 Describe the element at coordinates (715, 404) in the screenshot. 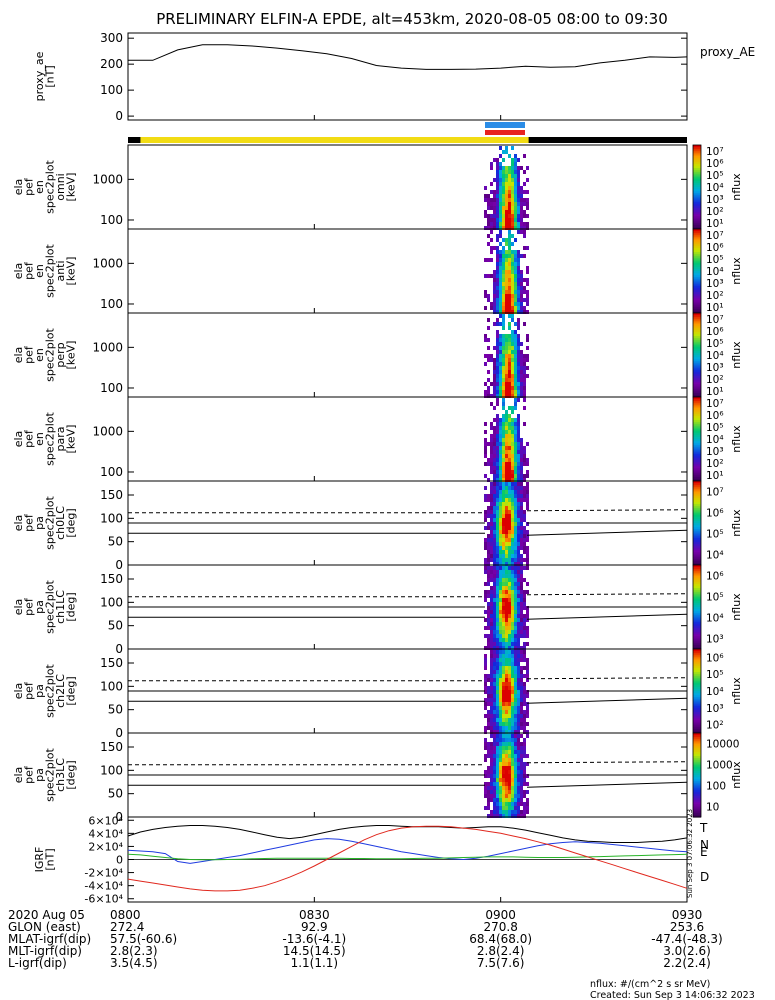

I see `colorbar-tick-label: 10⁷` at that location.